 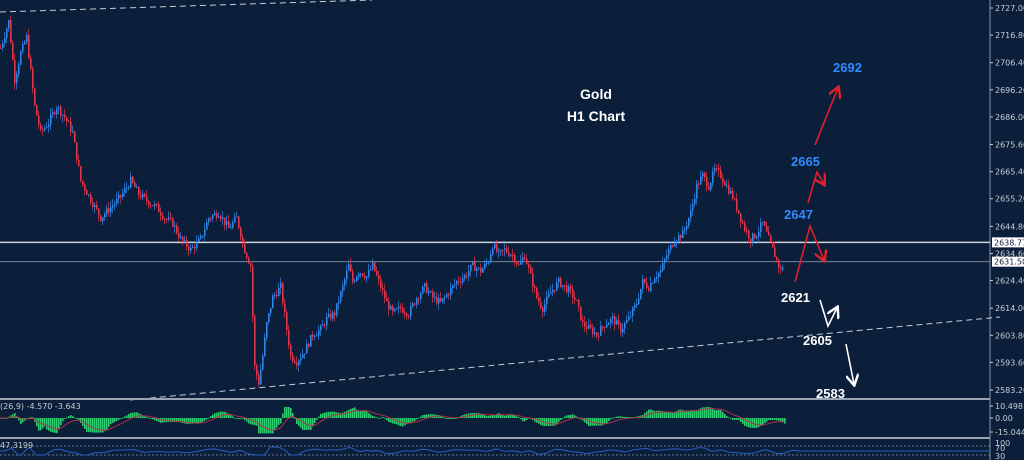 What do you see at coordinates (798, 214) in the screenshot?
I see `target-2647-label: 2647` at bounding box center [798, 214].